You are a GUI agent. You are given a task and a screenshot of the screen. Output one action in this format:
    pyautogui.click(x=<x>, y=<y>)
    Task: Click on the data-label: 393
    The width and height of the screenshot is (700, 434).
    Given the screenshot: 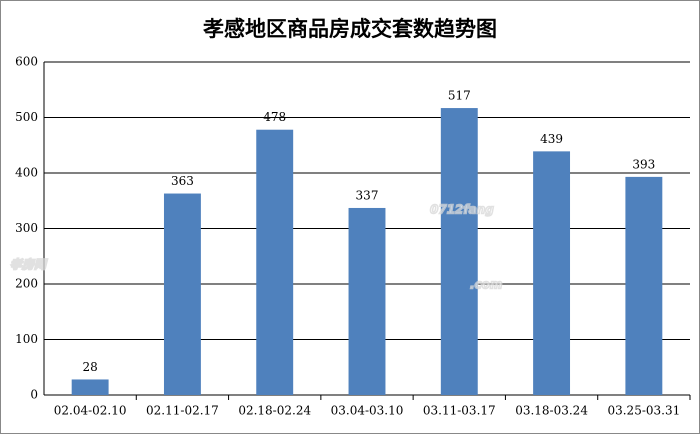 What is the action you would take?
    pyautogui.click(x=643, y=164)
    